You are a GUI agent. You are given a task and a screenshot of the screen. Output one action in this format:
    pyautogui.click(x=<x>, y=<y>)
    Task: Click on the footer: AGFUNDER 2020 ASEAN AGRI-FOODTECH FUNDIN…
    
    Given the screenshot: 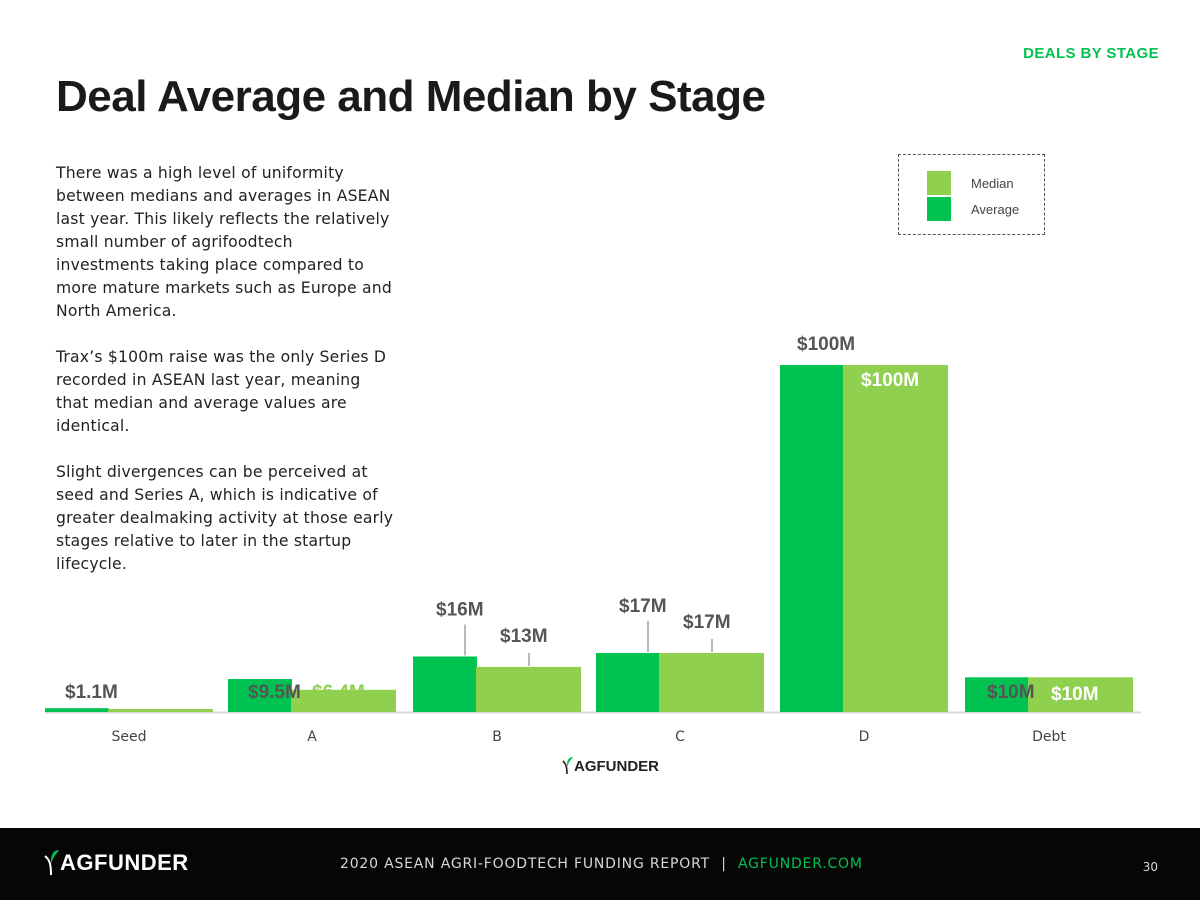 What is the action you would take?
    pyautogui.click(x=600, y=864)
    